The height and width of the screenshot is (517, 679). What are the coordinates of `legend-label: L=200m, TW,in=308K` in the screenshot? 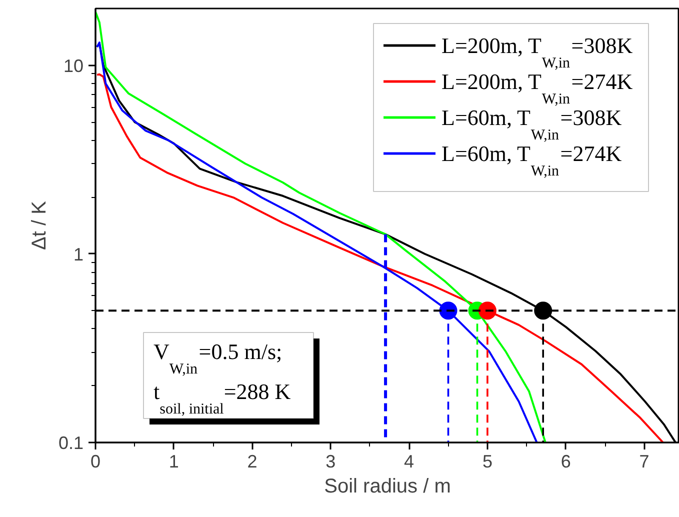 It's located at (537, 52).